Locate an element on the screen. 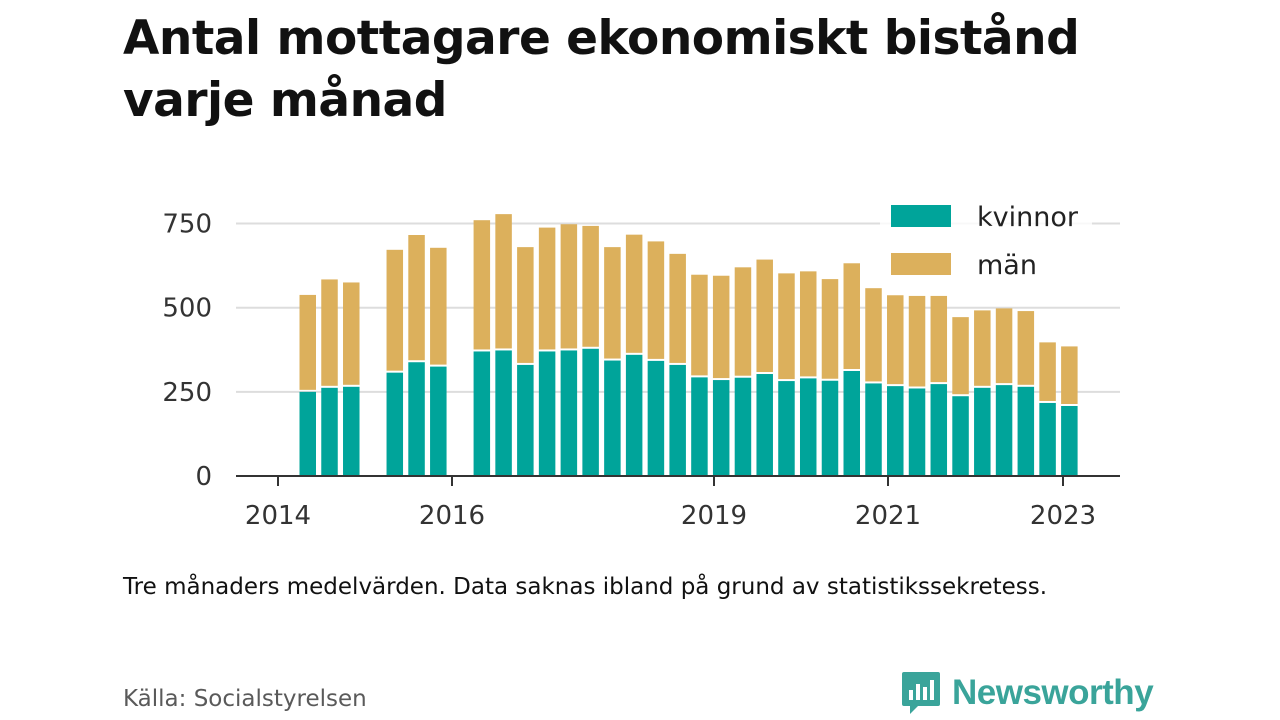 Image resolution: width=1280 pixels, height=720 pixels. newsworthy-icon is located at coordinates (921, 693).